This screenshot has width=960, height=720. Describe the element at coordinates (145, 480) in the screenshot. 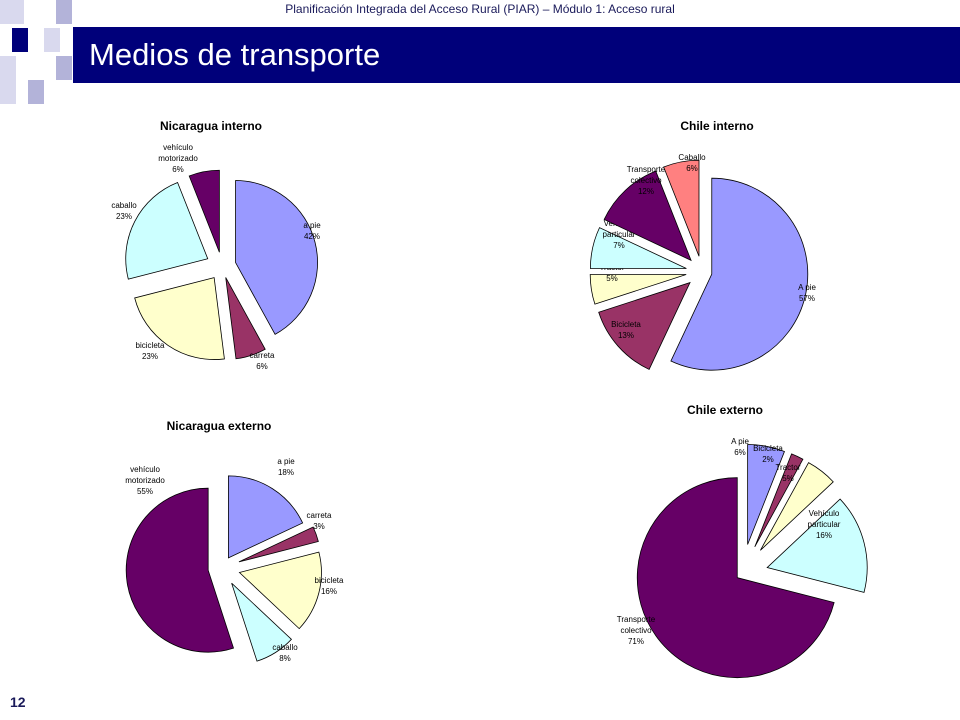

I see `pie-label-vehiculo: vehículo motorizado 55%` at that location.